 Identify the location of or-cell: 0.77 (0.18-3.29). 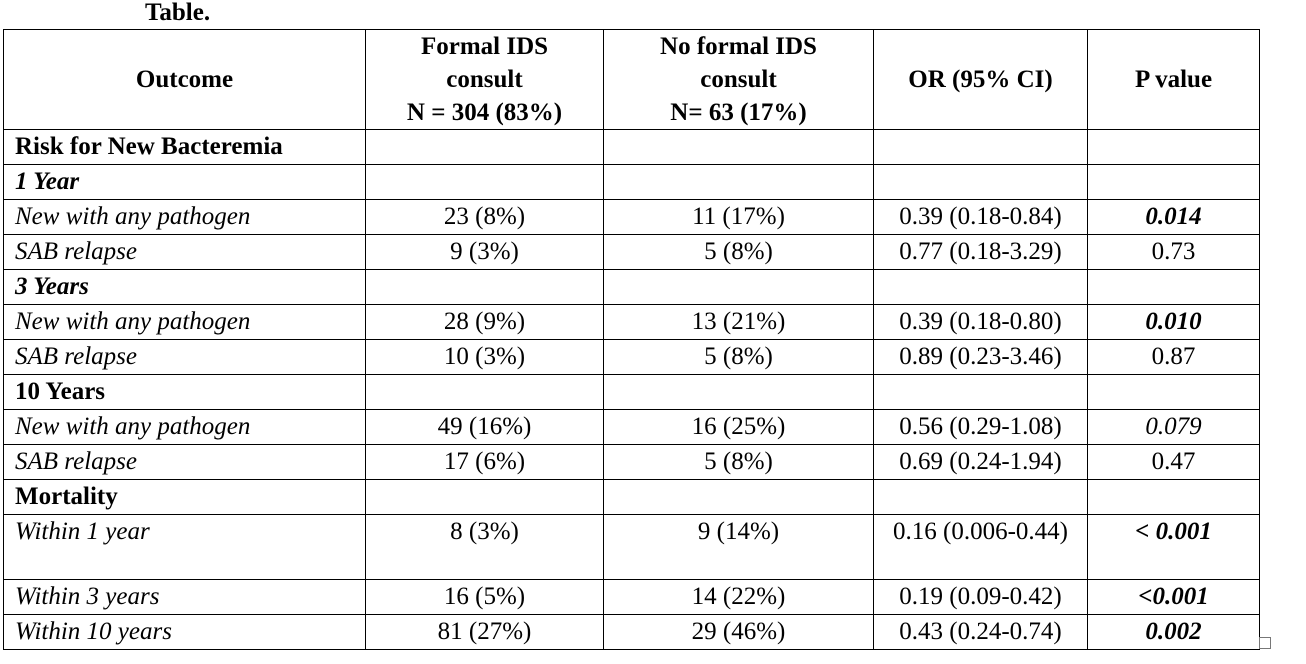
(980, 252).